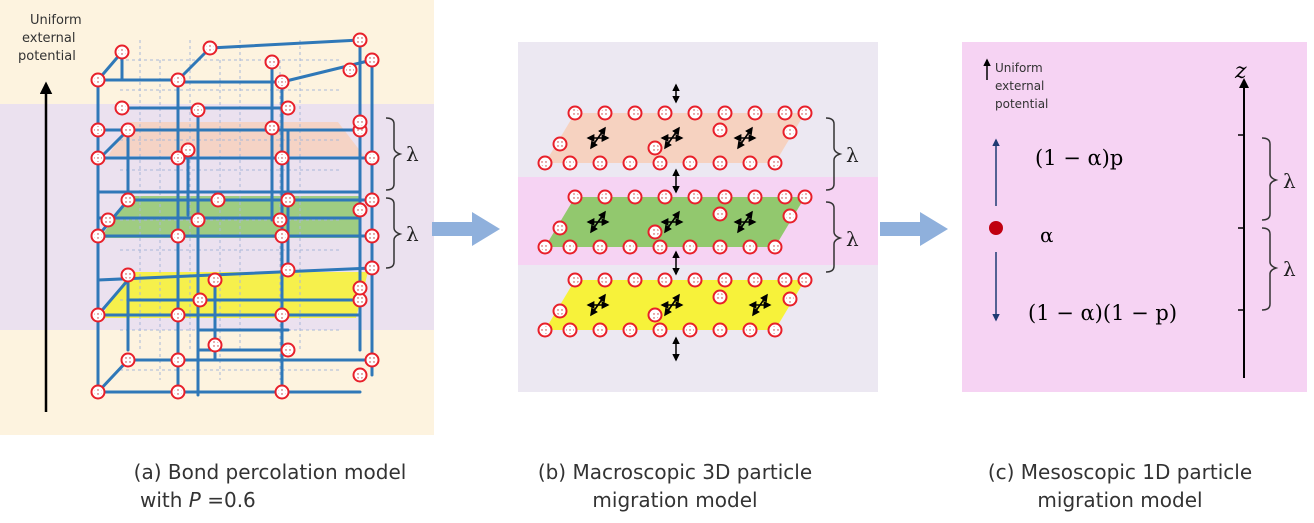 The image size is (1314, 523). Describe the element at coordinates (394, 233) in the screenshot. I see `lambda-bracket-lower` at that location.